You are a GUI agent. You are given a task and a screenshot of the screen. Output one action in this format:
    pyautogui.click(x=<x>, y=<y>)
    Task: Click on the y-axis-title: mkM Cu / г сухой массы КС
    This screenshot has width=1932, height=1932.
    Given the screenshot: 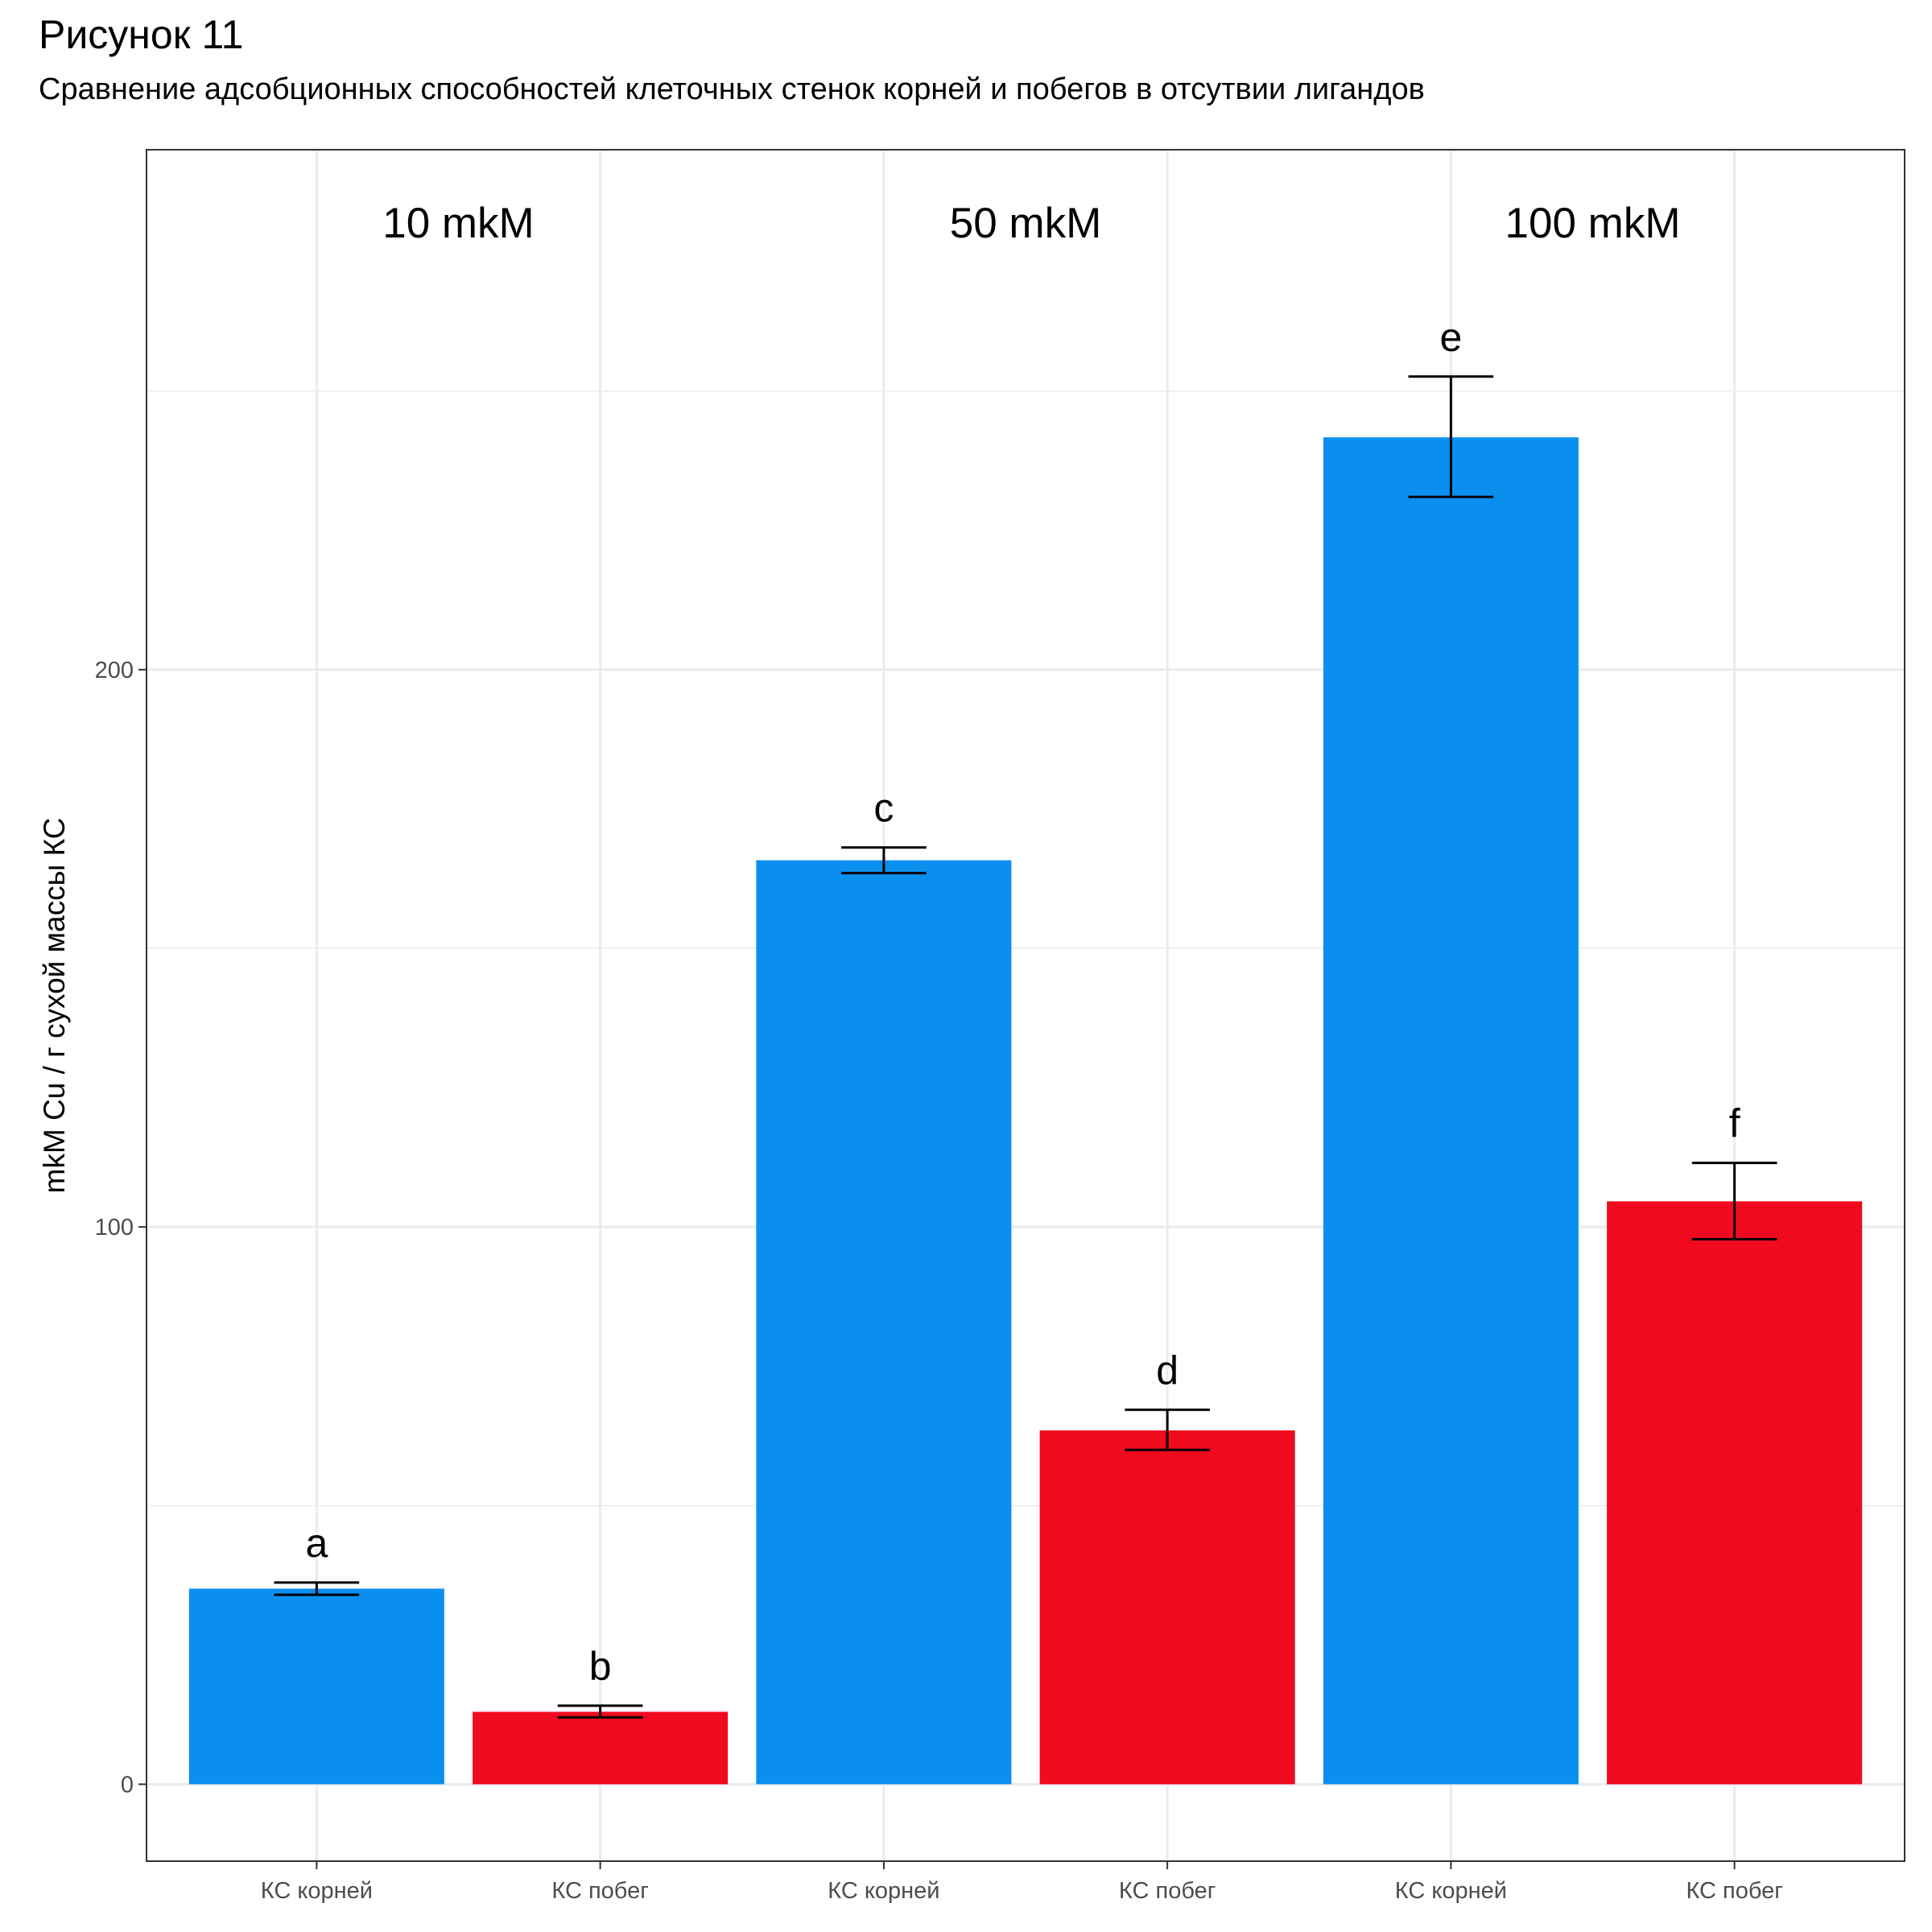 What is the action you would take?
    pyautogui.click(x=54, y=1006)
    